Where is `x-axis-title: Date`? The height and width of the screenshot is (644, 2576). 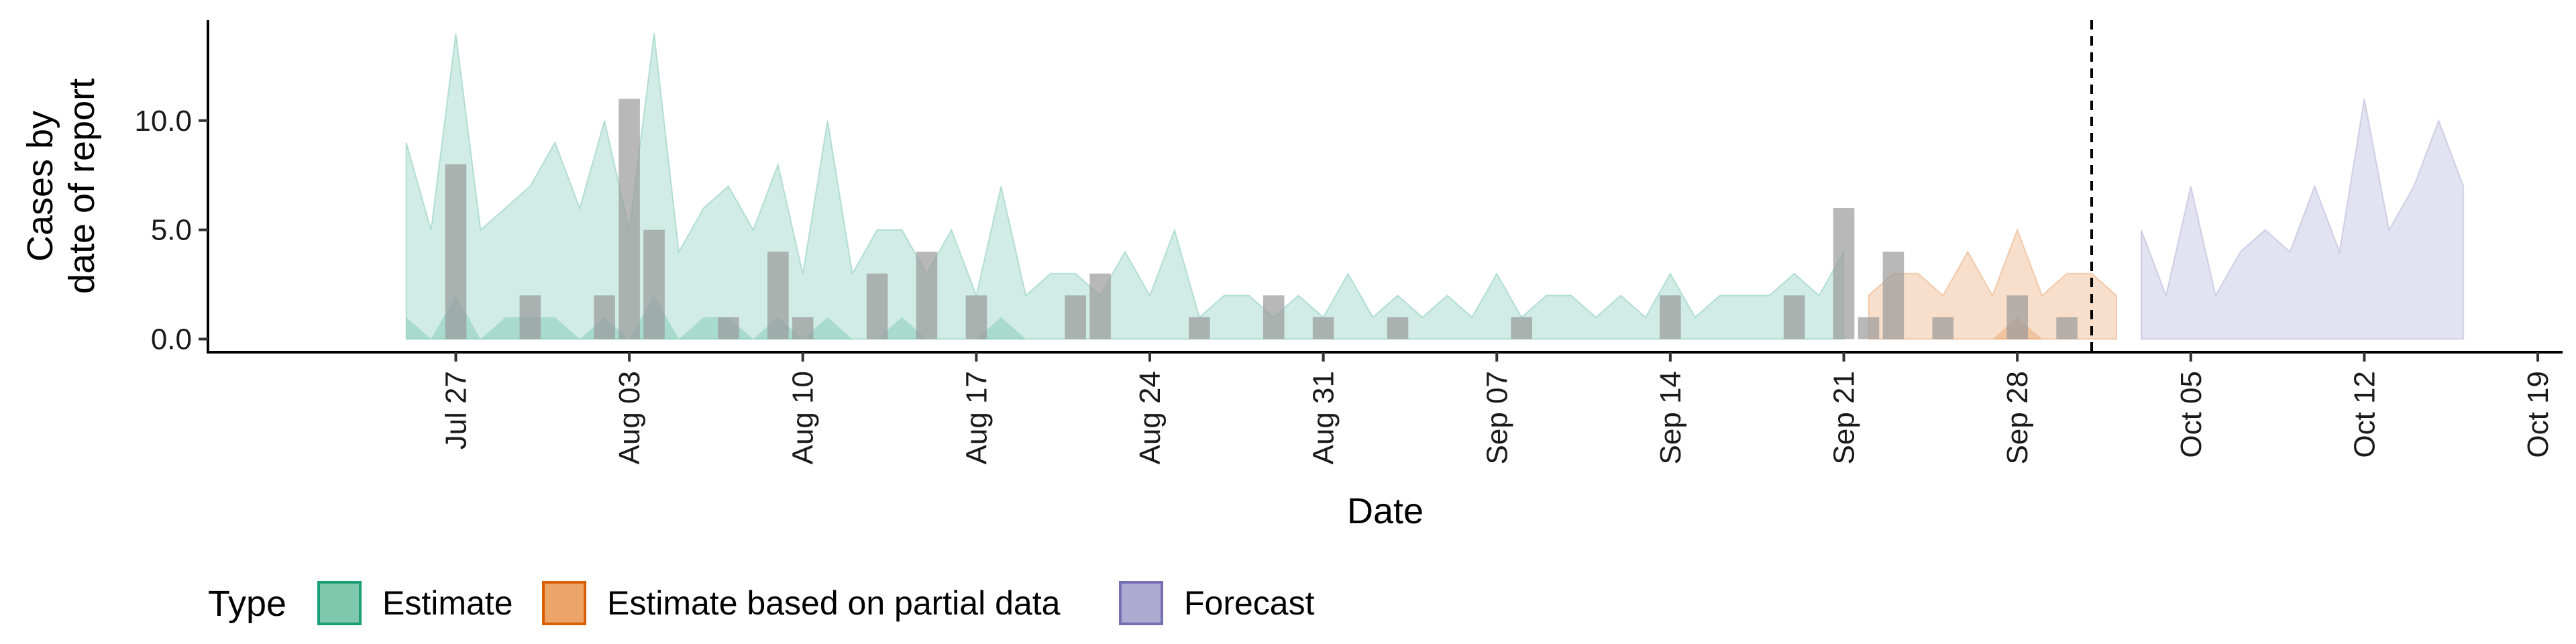
x-axis-title: Date is located at coordinates (1385, 511).